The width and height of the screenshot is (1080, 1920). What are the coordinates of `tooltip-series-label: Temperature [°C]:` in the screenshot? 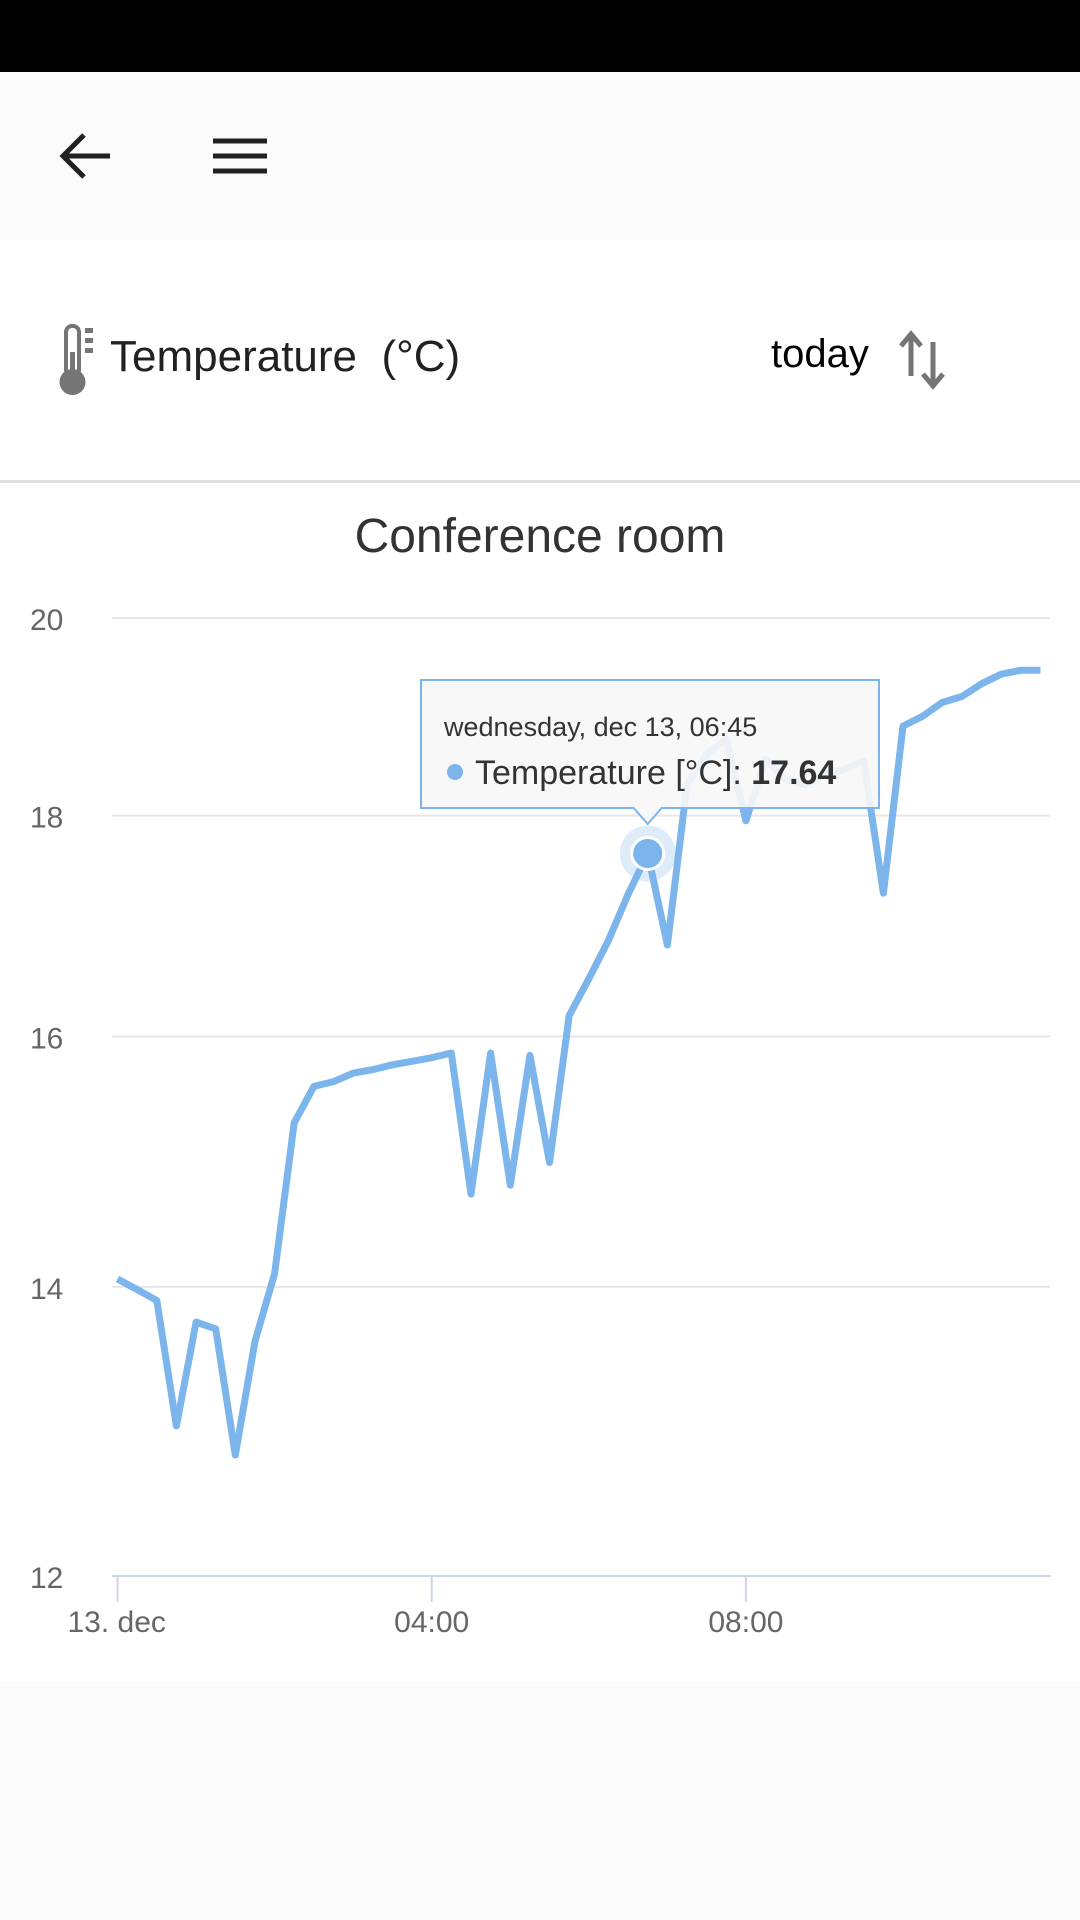 It's located at (613, 773).